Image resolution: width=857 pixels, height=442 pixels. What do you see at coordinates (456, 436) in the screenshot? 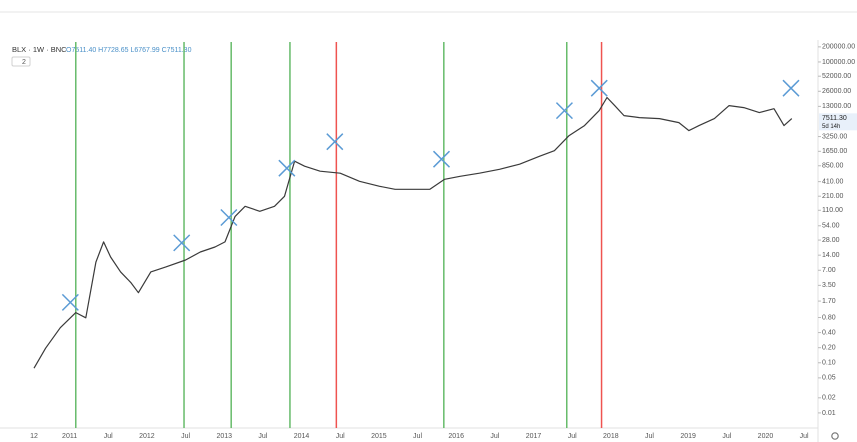
I see `x-tick-label: 2016` at bounding box center [456, 436].